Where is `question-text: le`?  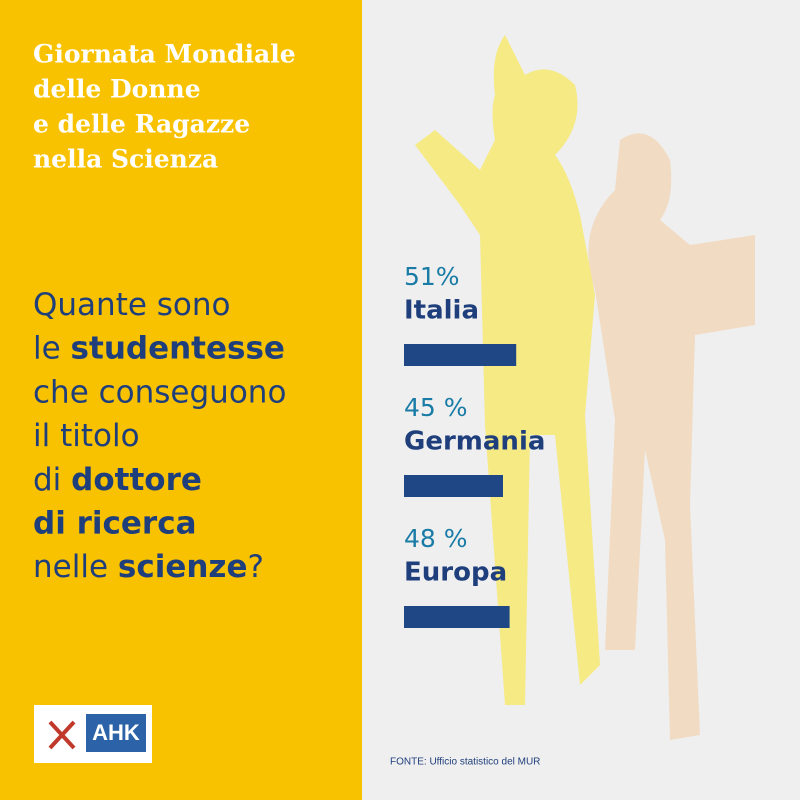
question-text: le is located at coordinates (52, 348).